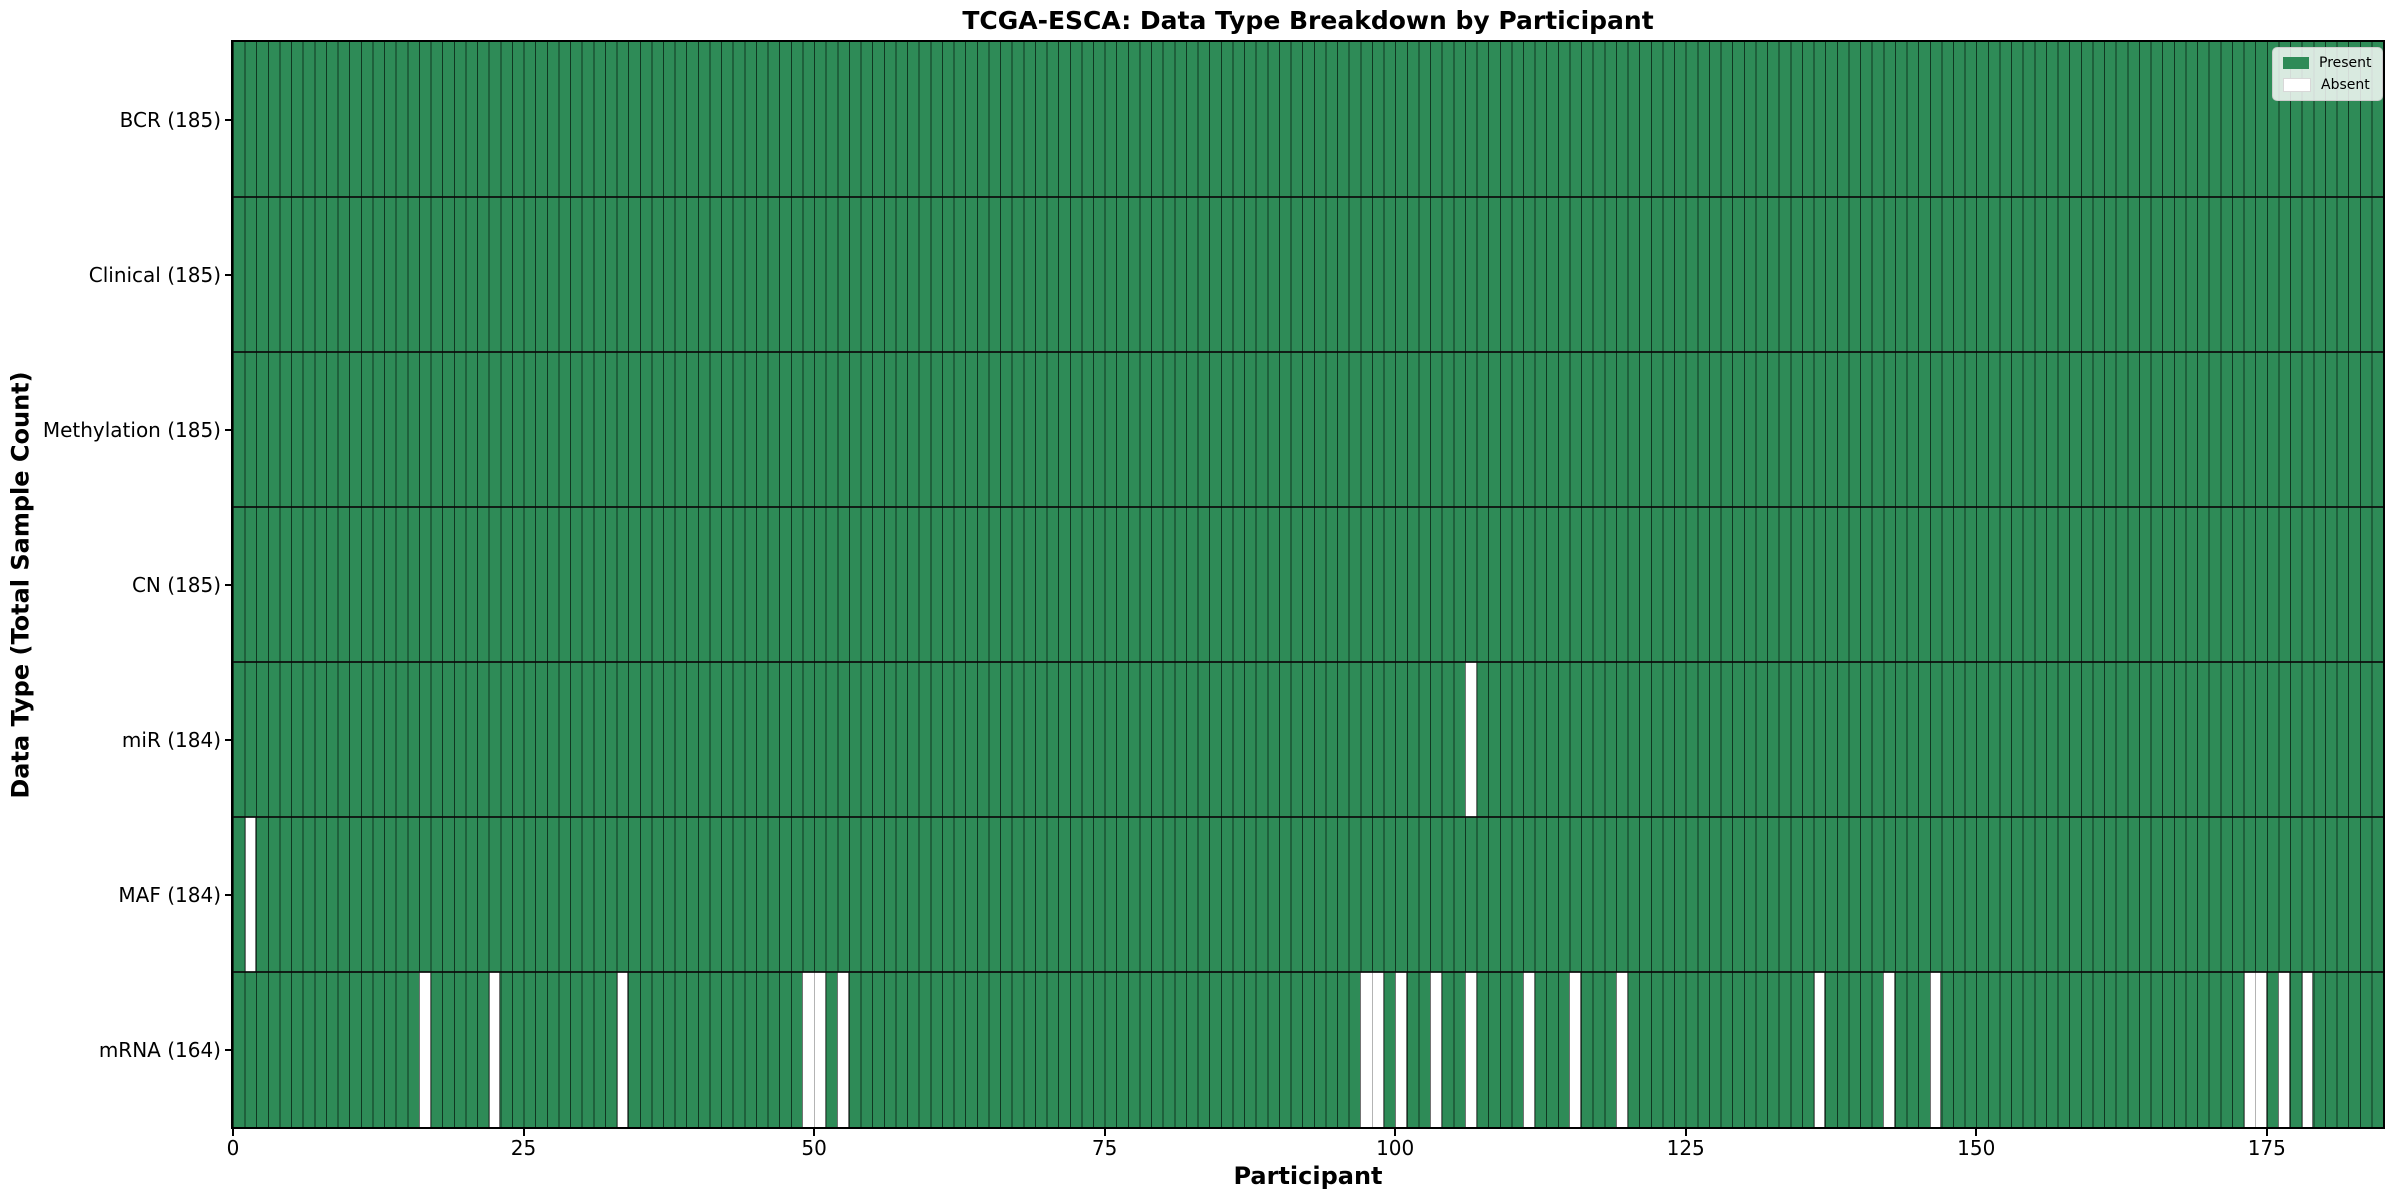  What do you see at coordinates (233, 1148) in the screenshot?
I see `x-tick-label-0: 0` at bounding box center [233, 1148].